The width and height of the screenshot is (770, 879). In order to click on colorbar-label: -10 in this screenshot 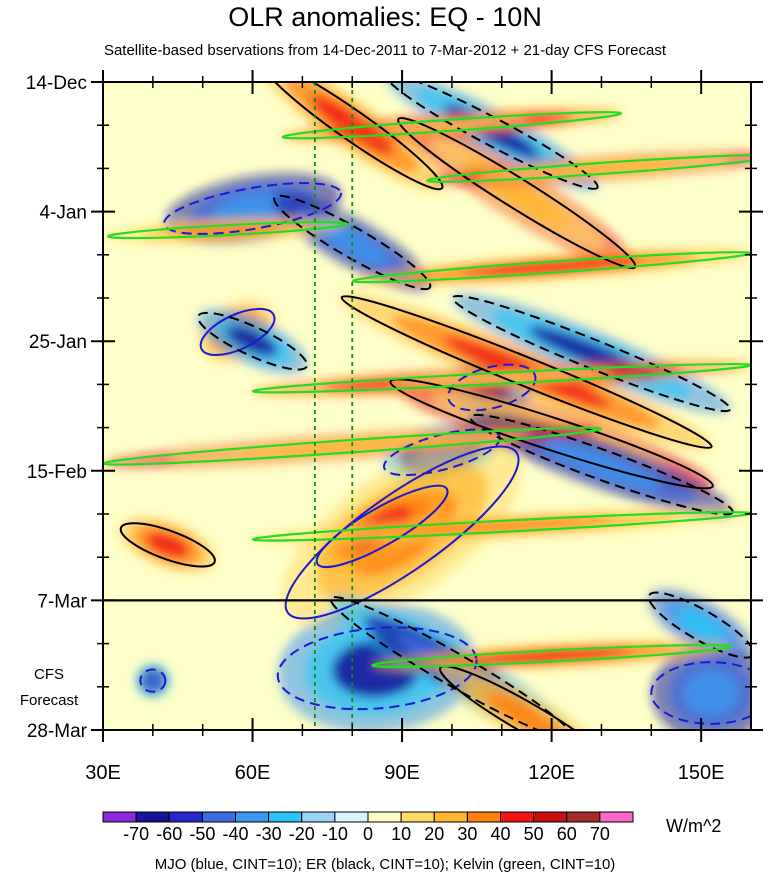, I will do `click(335, 834)`.